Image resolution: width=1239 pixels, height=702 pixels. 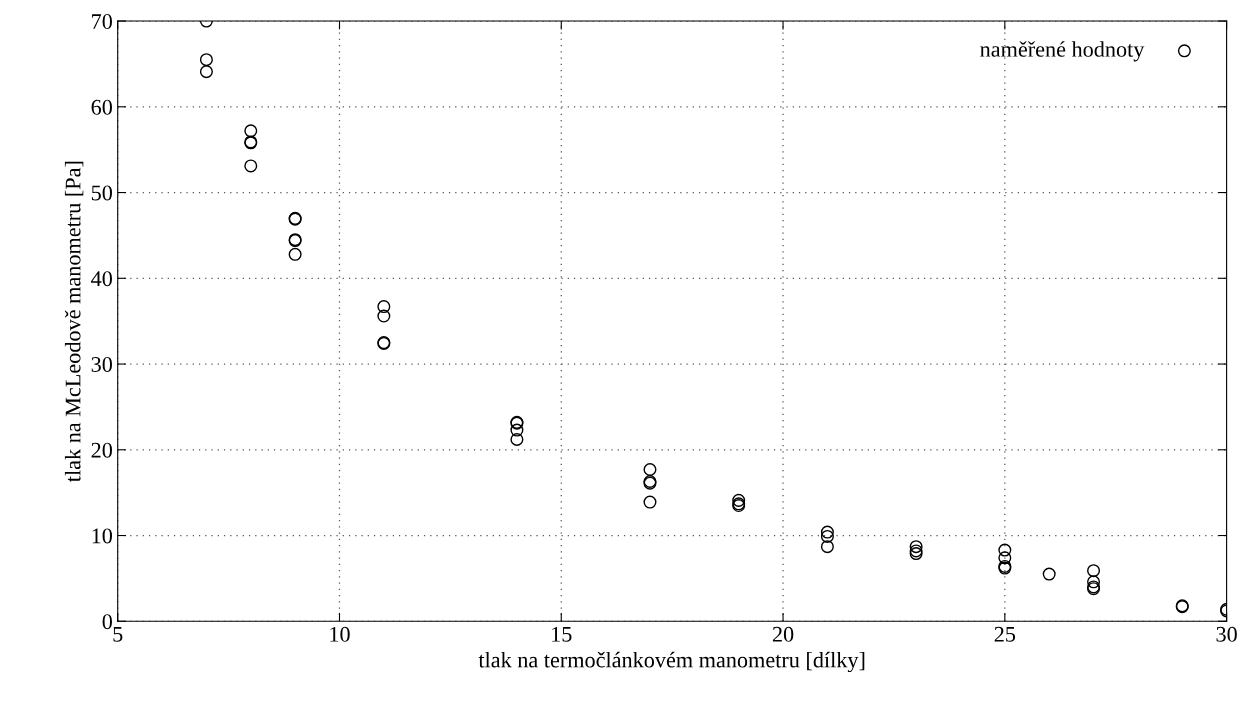 What do you see at coordinates (340, 634) in the screenshot?
I see `x-tick-label: 10` at bounding box center [340, 634].